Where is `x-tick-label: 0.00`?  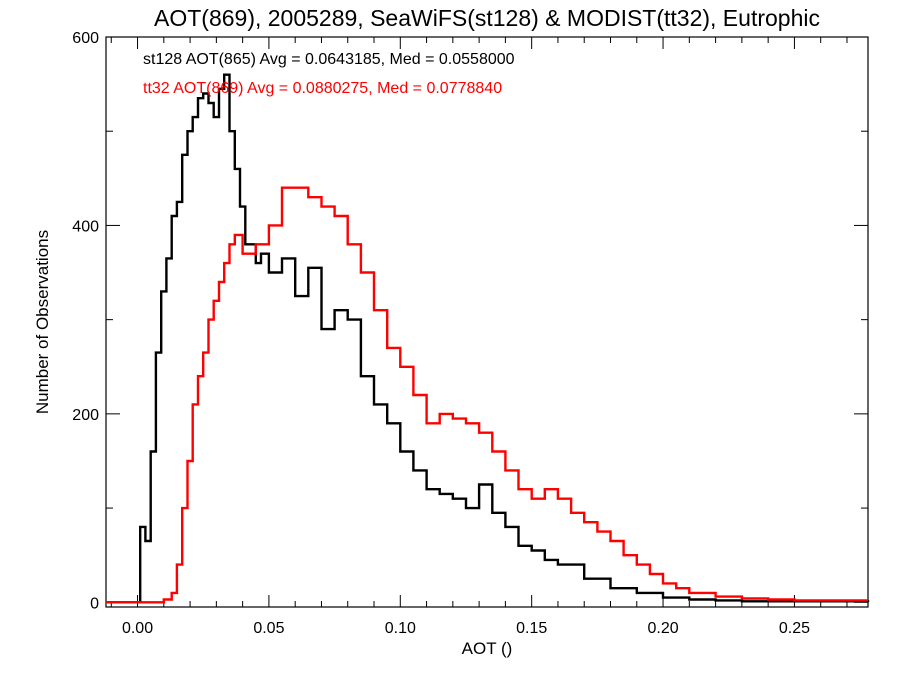
x-tick-label: 0.00 is located at coordinates (137, 628).